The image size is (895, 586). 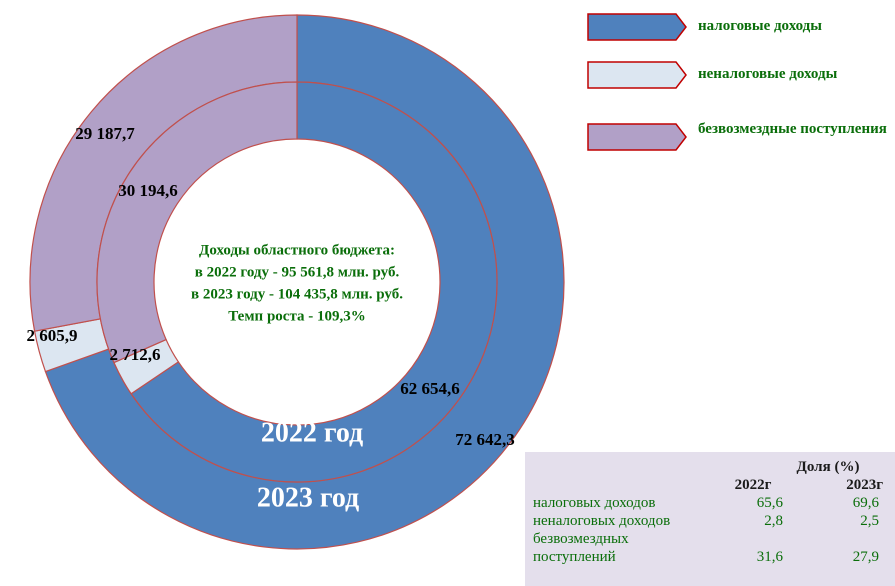 I want to click on cell: 2,5, so click(x=869, y=521).